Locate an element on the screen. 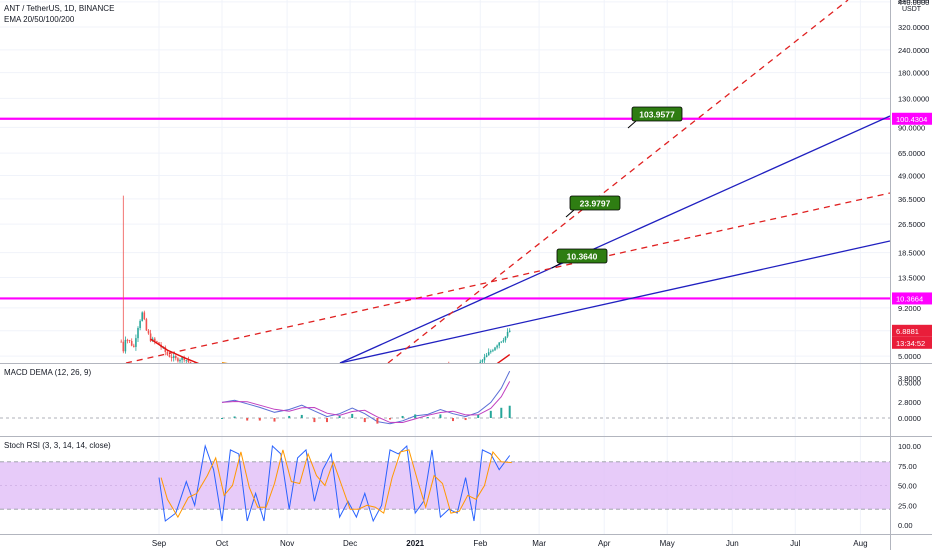  stoch-legend: Stoch RSI (3, 3, 14, 14, close) is located at coordinates (57, 445).